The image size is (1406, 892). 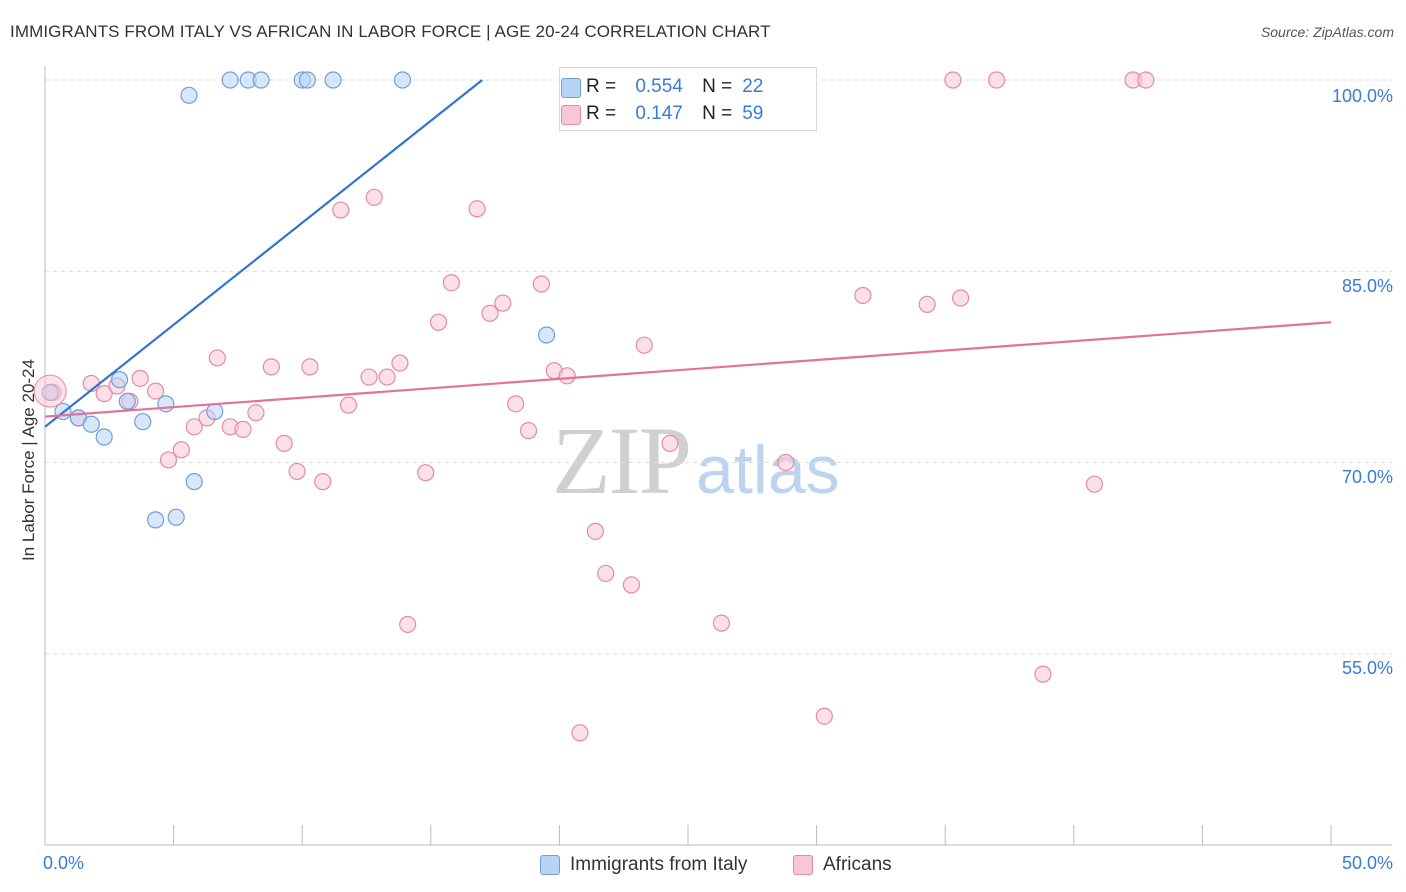 I want to click on legend-swatch-africans, so click(x=571, y=115).